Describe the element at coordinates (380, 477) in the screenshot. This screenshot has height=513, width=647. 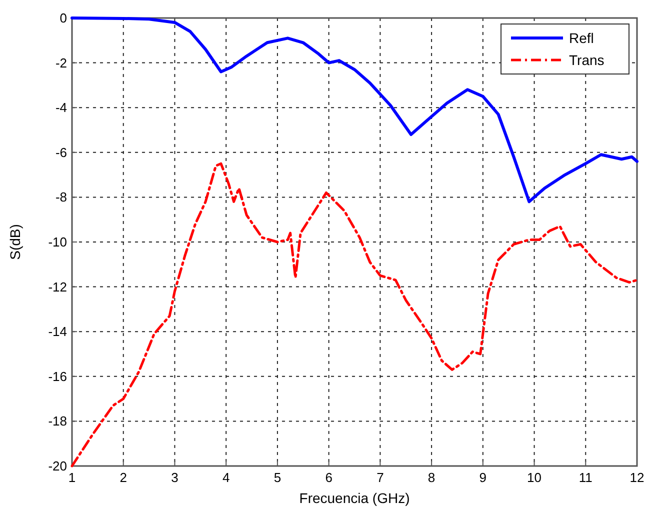
I see `x-tick-label: 7` at that location.